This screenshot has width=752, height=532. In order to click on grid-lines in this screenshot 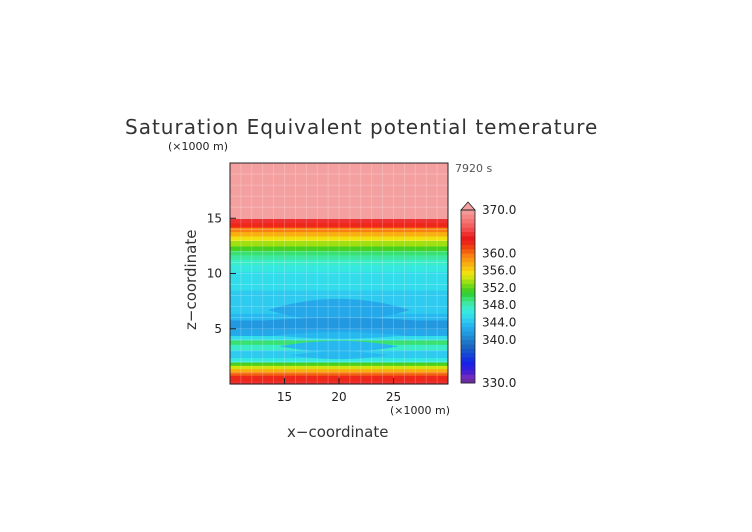, I will do `click(339, 273)`.